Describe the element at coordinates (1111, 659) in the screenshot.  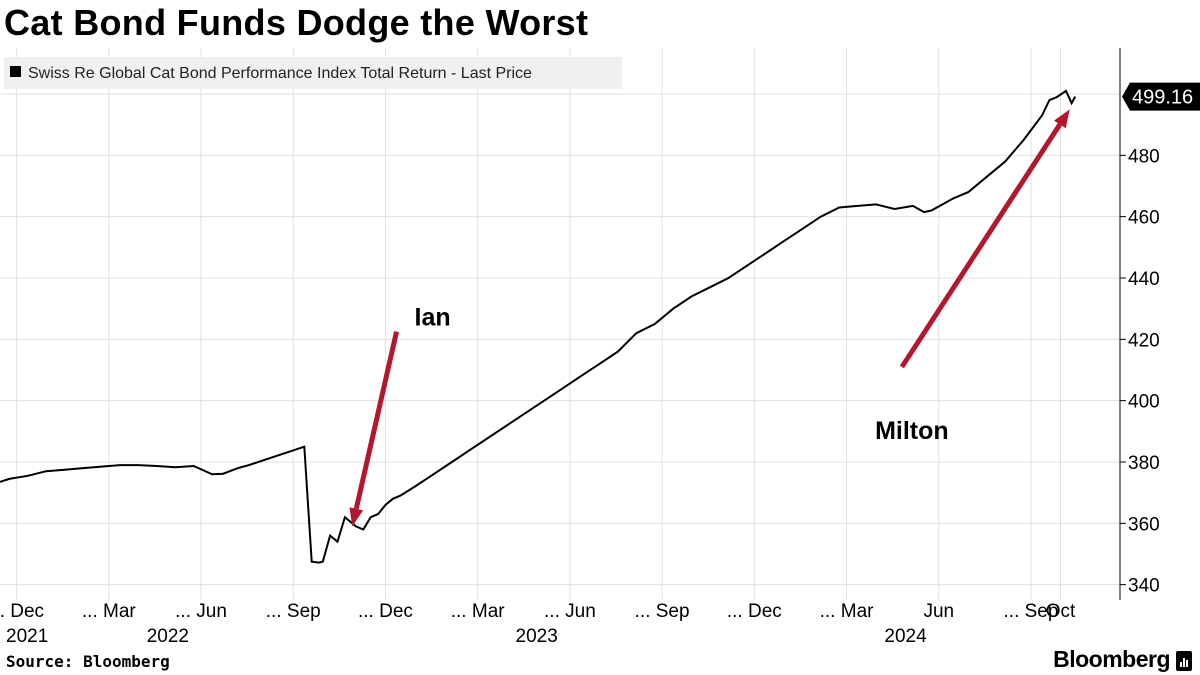
I see `bloomberg-logo: Bloomberg` at that location.